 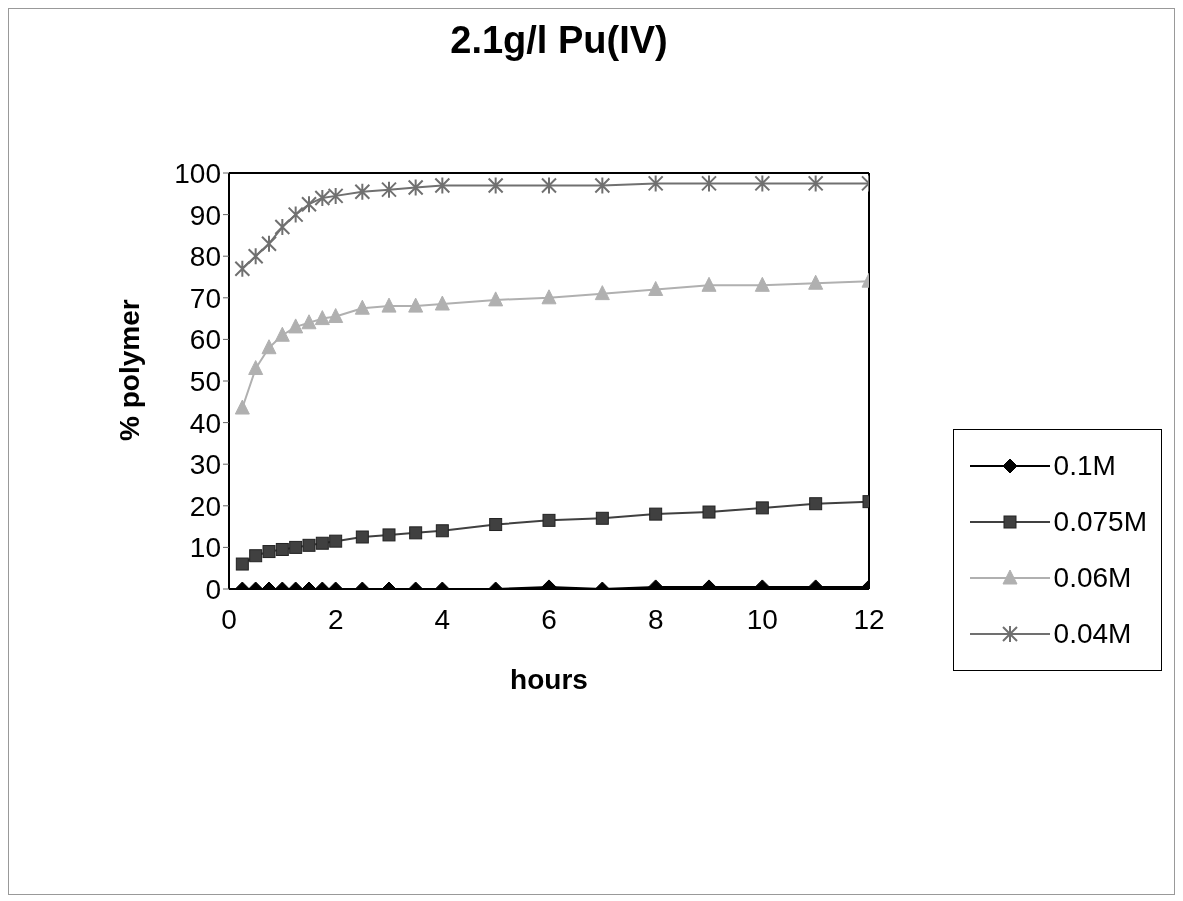 I want to click on x-tick-label: 6, so click(x=549, y=619).